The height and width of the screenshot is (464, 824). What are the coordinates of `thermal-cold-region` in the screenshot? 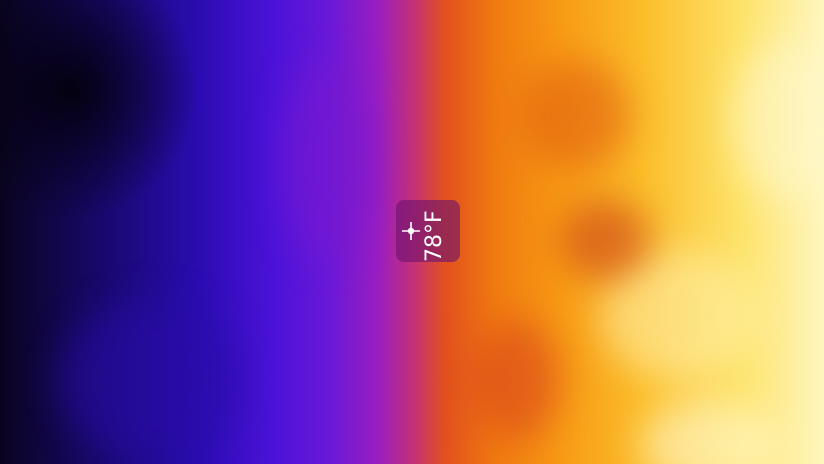 It's located at (100, 110).